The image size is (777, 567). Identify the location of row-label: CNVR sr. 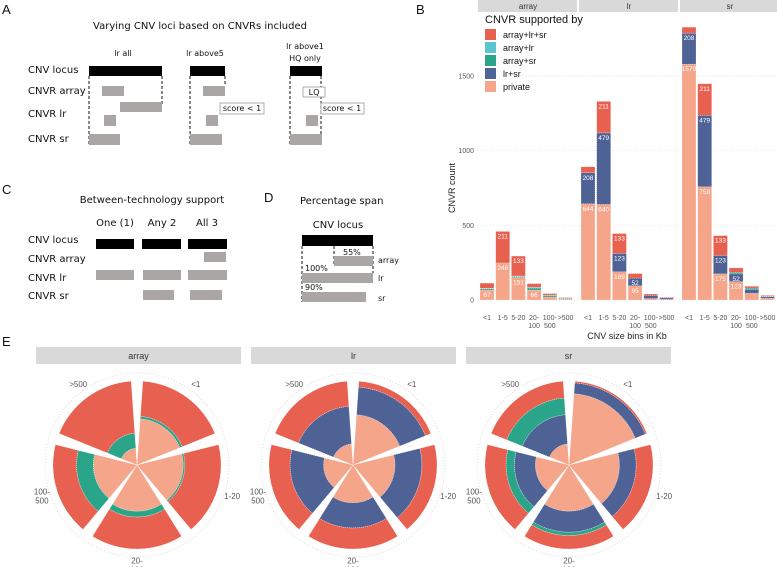
(49, 296).